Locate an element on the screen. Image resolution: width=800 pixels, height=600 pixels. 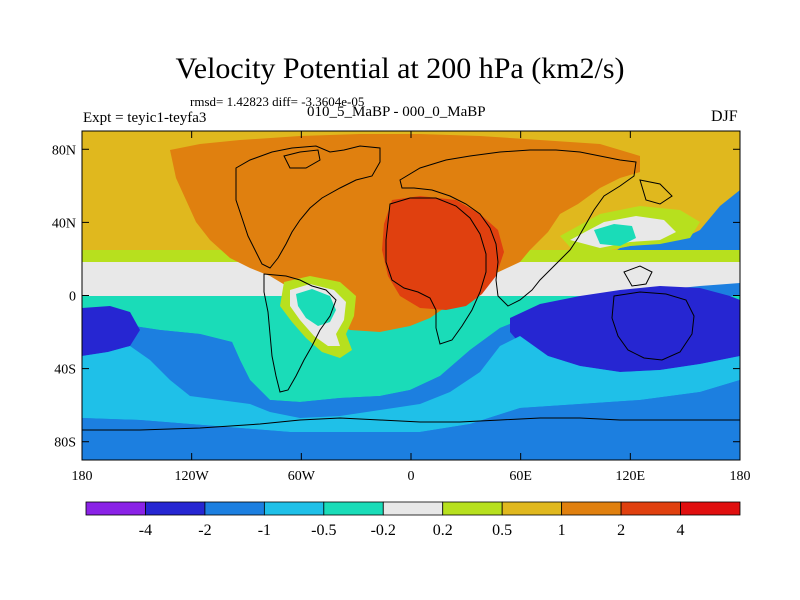
colorbar-label: -1 is located at coordinates (264, 530).